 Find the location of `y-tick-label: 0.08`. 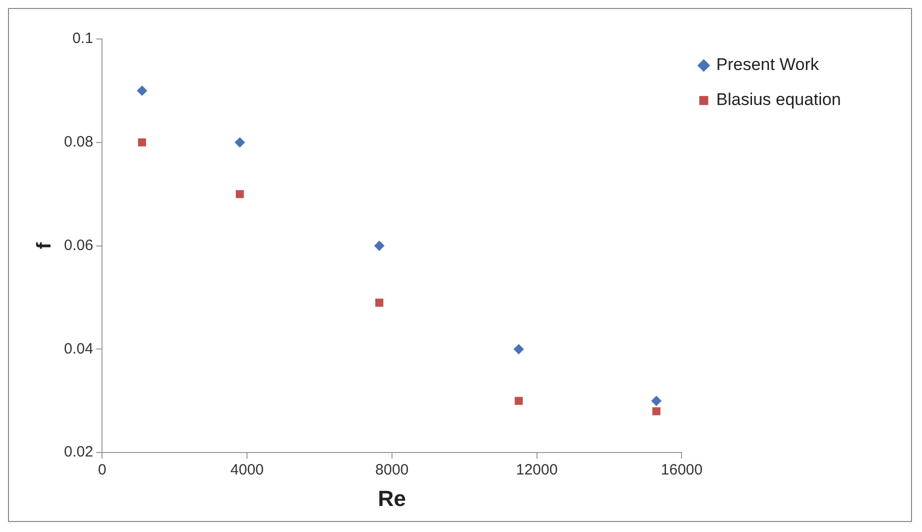

y-tick-label: 0.08 is located at coordinates (79, 142).